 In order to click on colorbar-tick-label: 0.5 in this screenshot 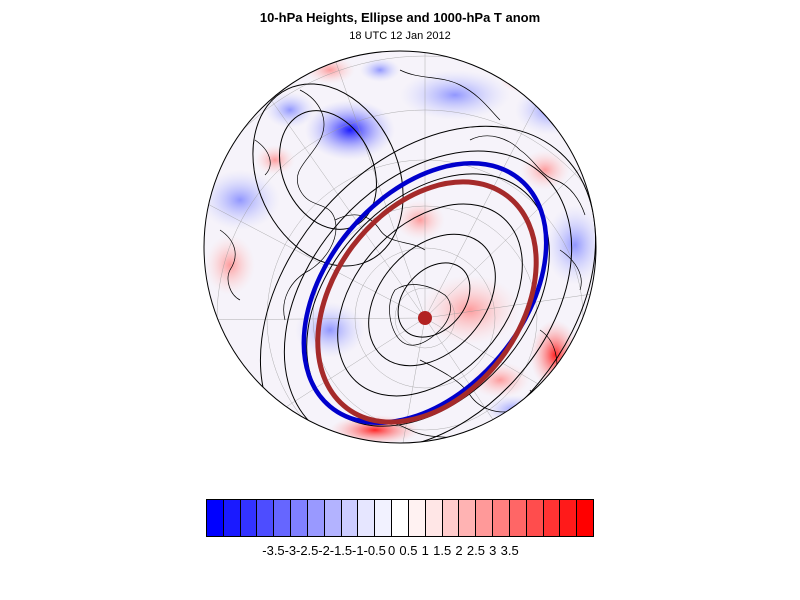, I will do `click(408, 550)`.